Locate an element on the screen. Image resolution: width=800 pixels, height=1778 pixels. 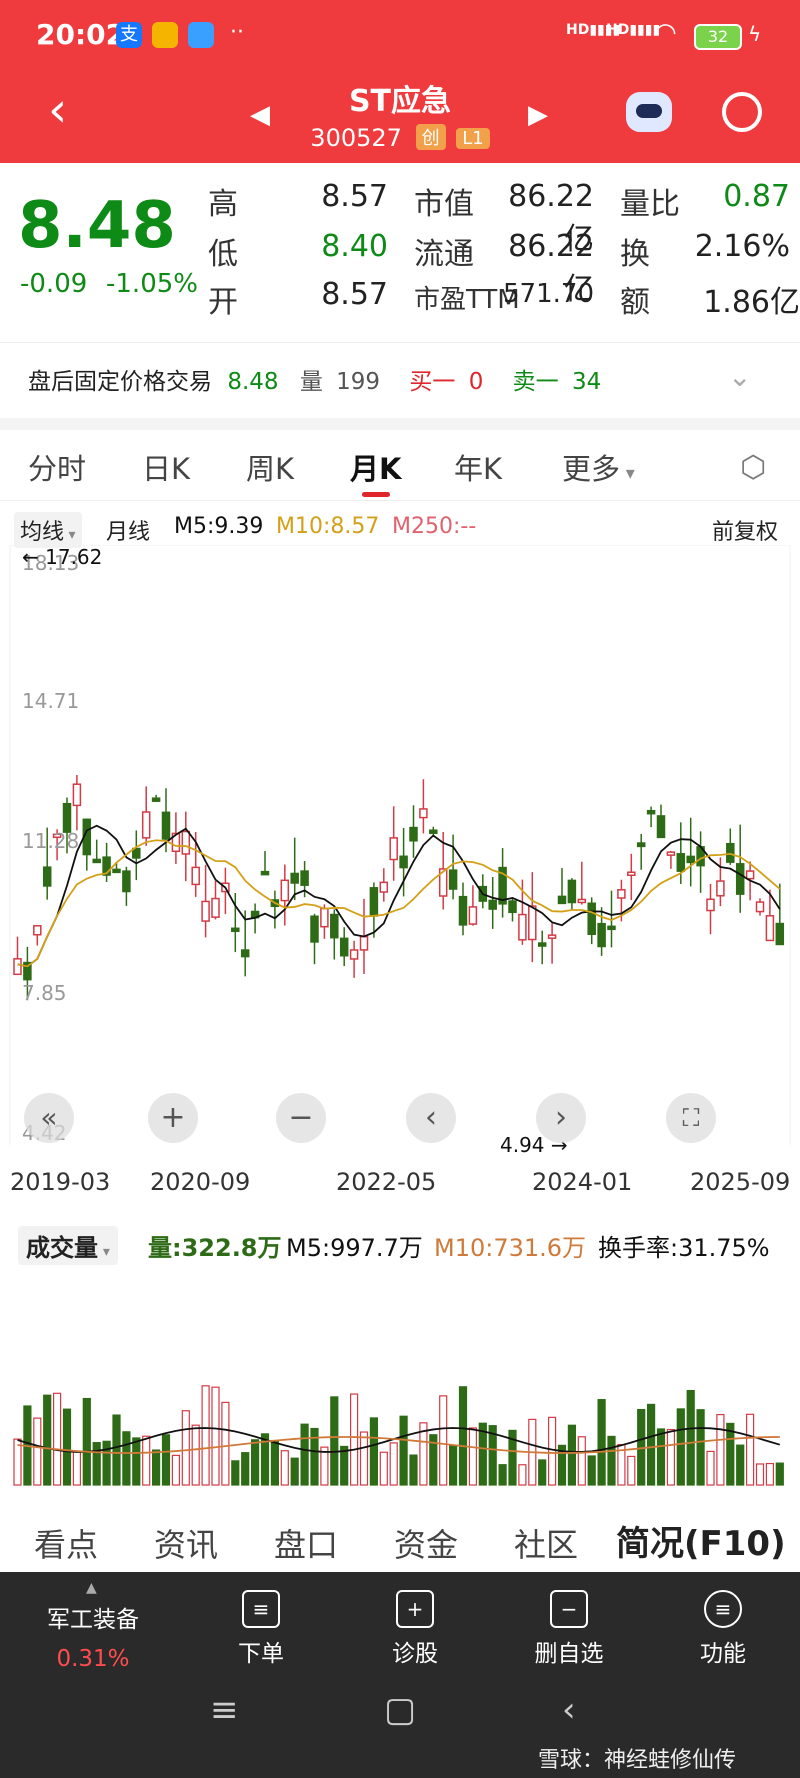
robot-assistant-icon is located at coordinates (649, 112).